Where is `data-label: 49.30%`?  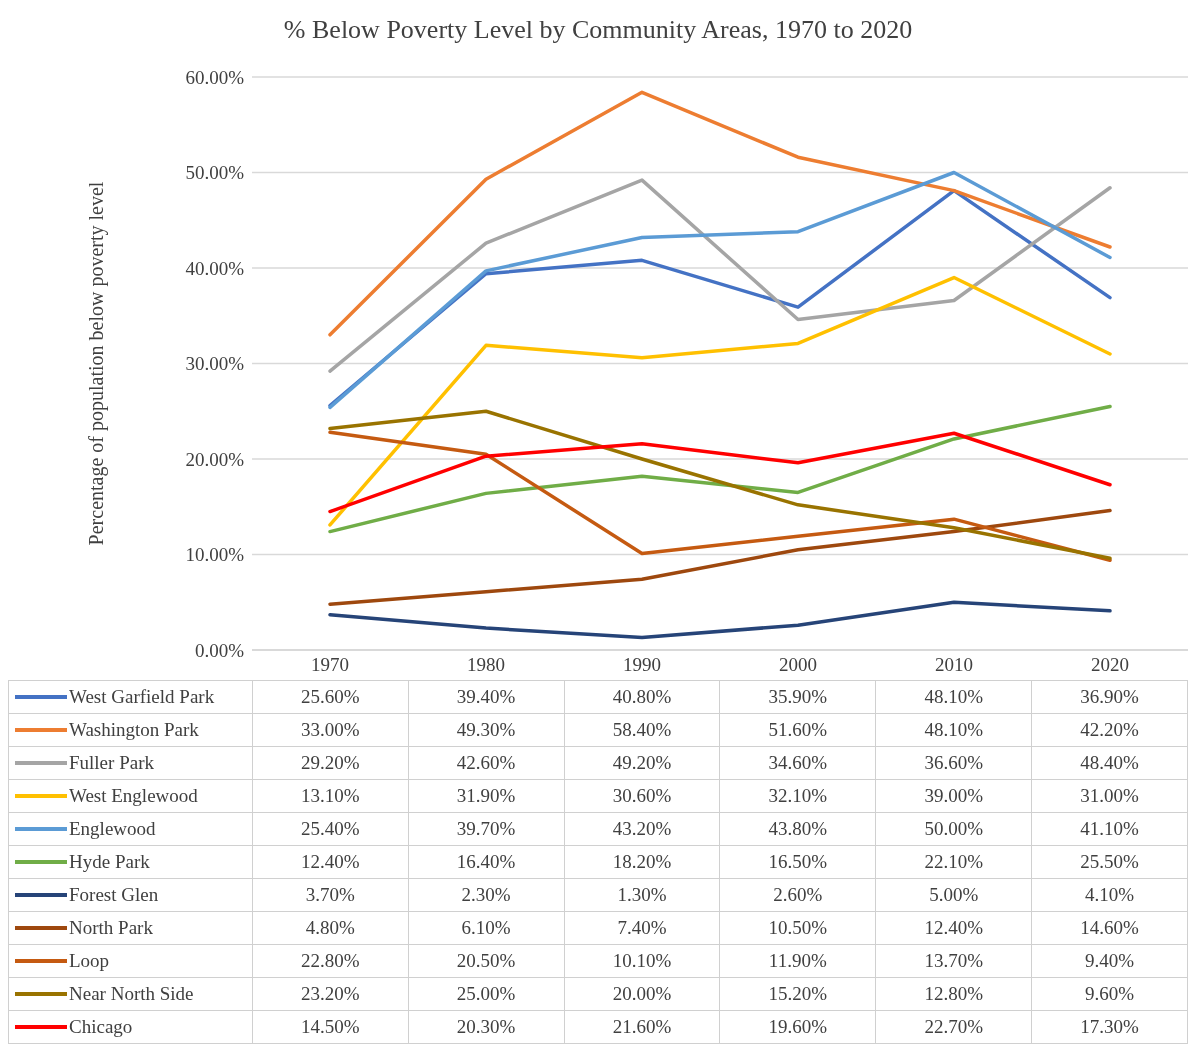 data-label: 49.30% is located at coordinates (486, 730).